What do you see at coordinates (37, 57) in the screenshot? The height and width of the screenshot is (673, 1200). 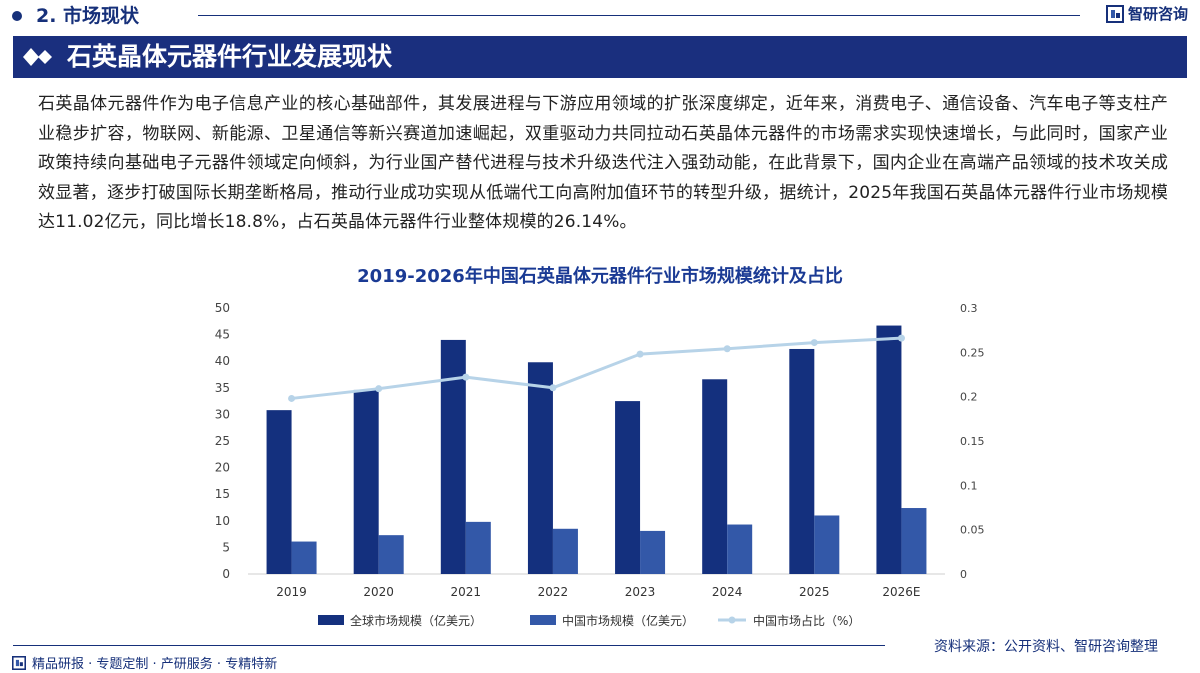 I see `diamond-icon` at bounding box center [37, 57].